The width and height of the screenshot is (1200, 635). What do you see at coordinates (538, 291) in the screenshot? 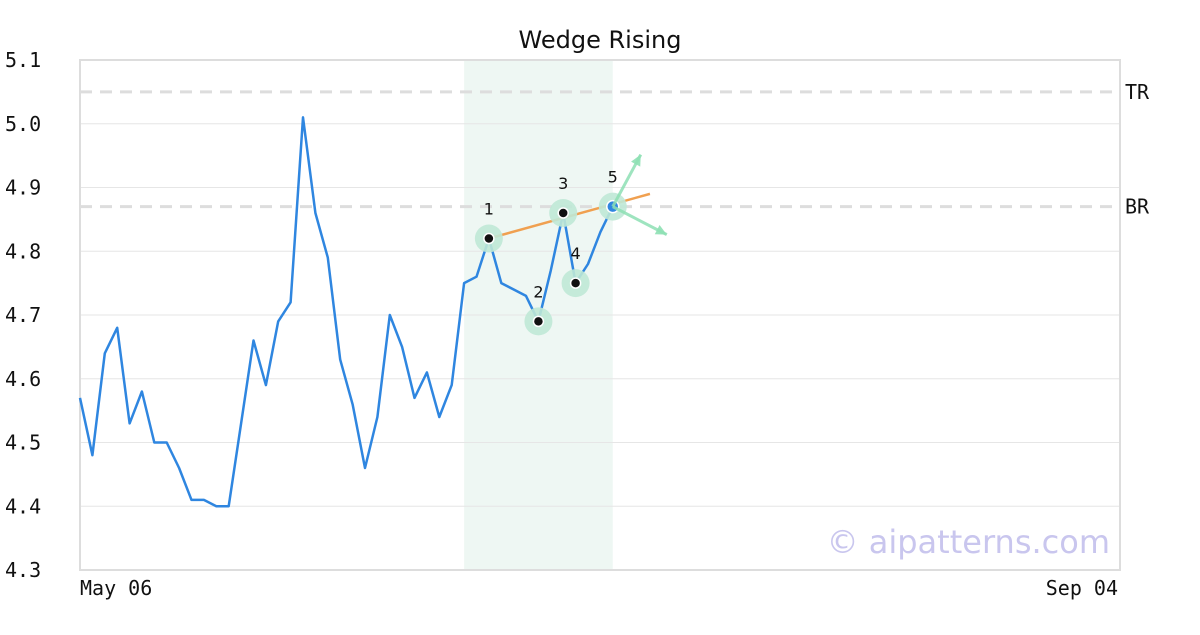
I see `pattern-point-label: 2` at bounding box center [538, 291].